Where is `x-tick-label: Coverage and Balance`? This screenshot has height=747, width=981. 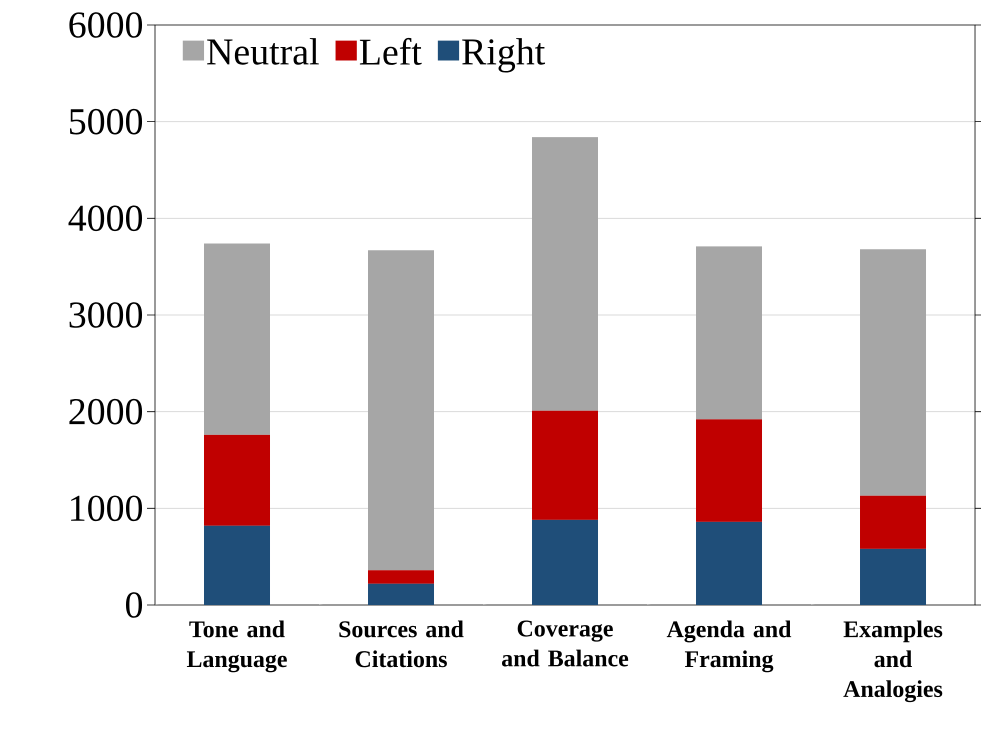 x-tick-label: Coverage and Balance is located at coordinates (565, 643).